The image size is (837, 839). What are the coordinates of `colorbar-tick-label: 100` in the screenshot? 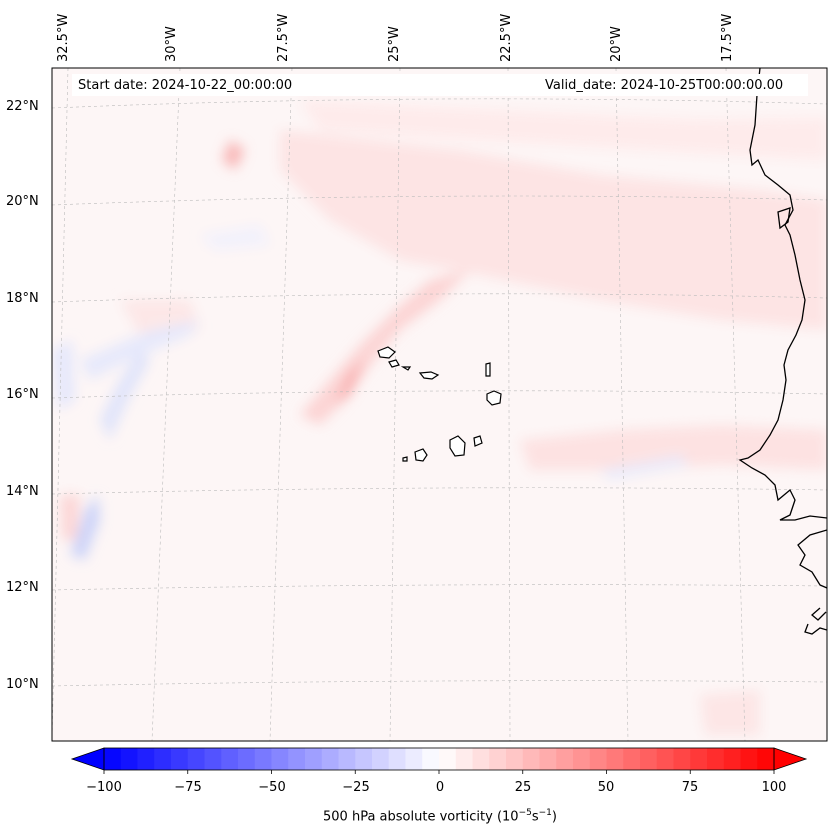 It's located at (774, 787).